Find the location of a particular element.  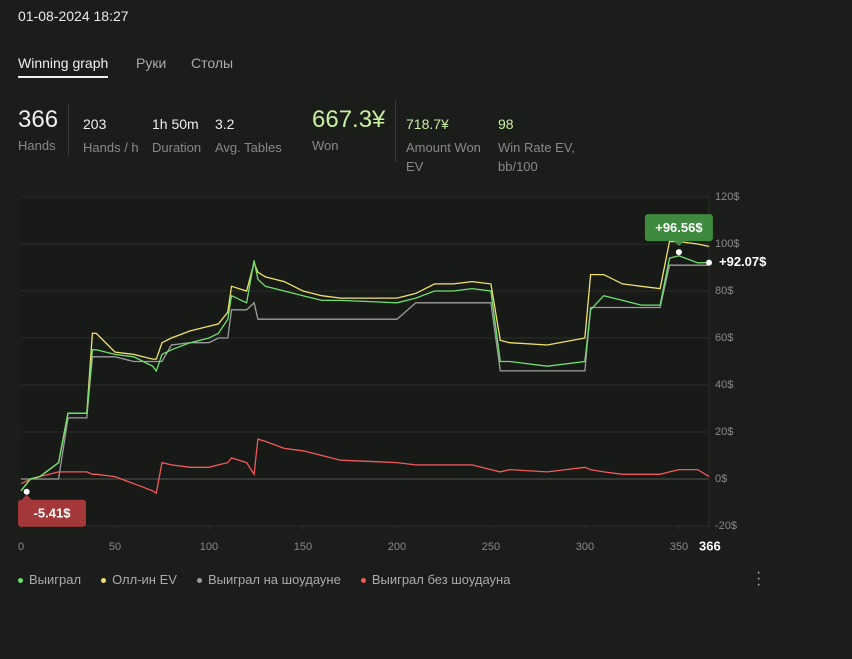

stat-label: Win Rate EV, bb/100 is located at coordinates (536, 157).